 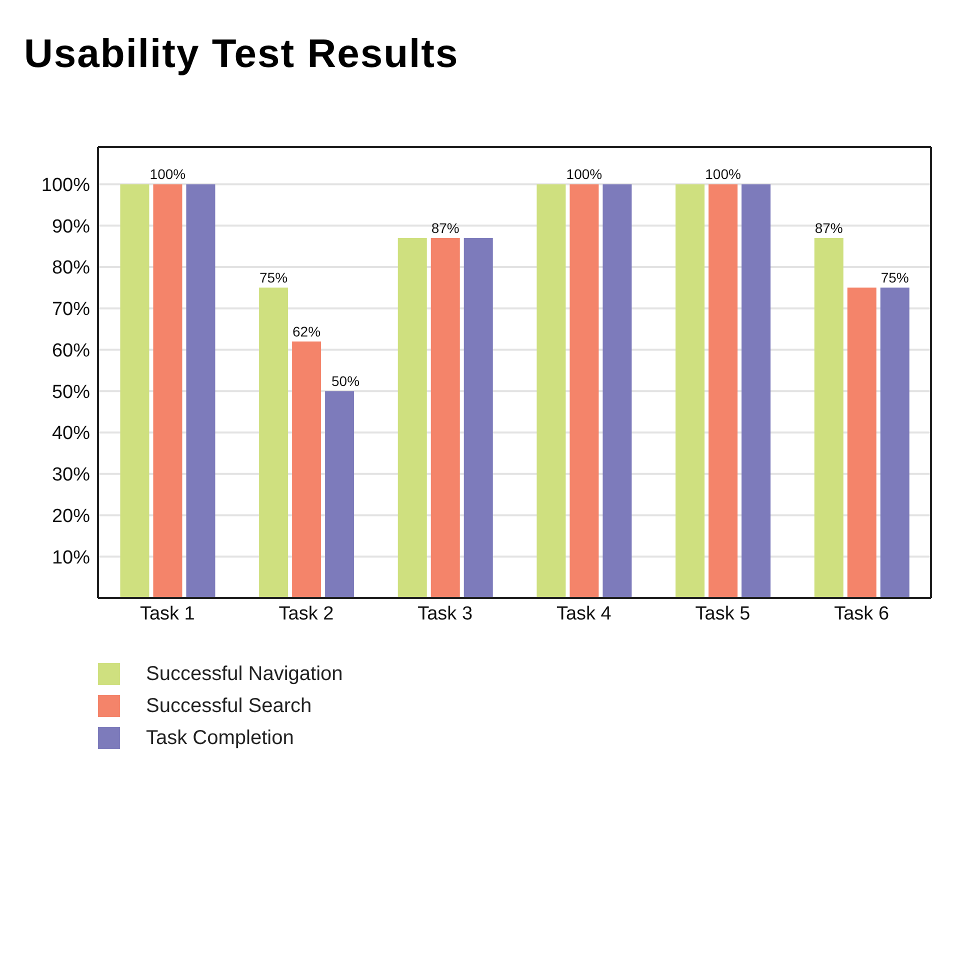 What do you see at coordinates (71, 516) in the screenshot?
I see `y-tick-label: 20%` at bounding box center [71, 516].